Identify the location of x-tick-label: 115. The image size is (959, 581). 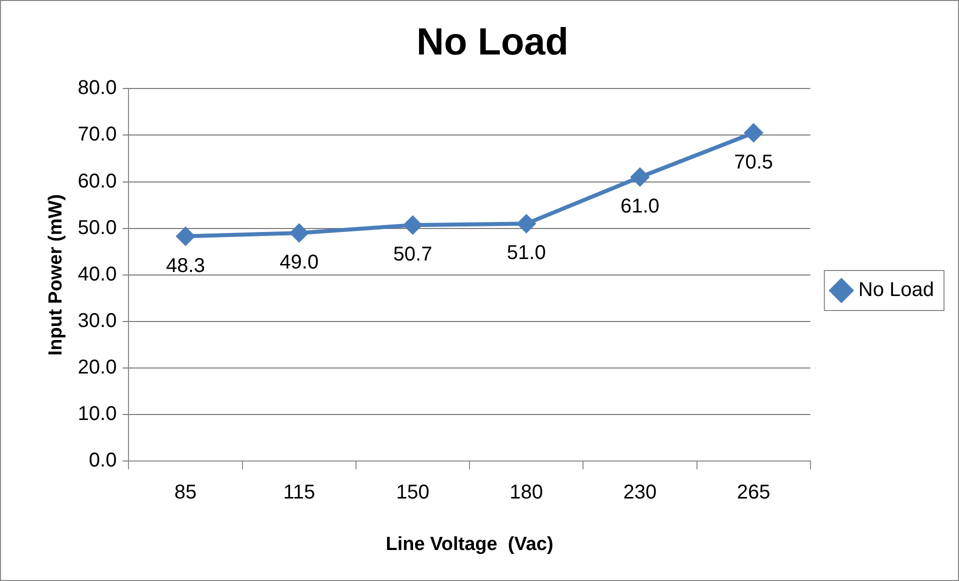
(299, 493).